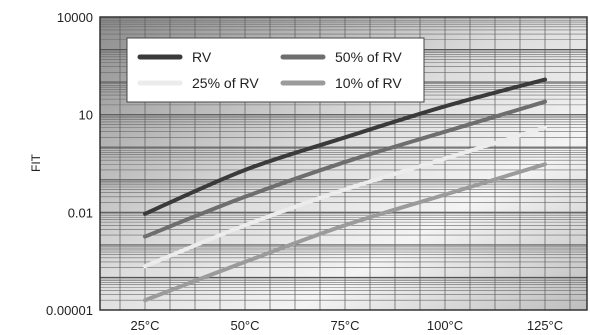  I want to click on x-tick-label: 50°C, so click(244, 325).